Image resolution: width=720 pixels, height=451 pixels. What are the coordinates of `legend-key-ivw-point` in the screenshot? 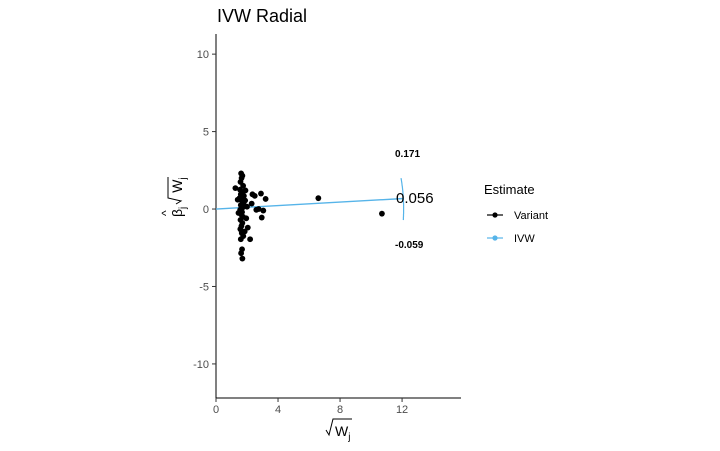 It's located at (495, 238).